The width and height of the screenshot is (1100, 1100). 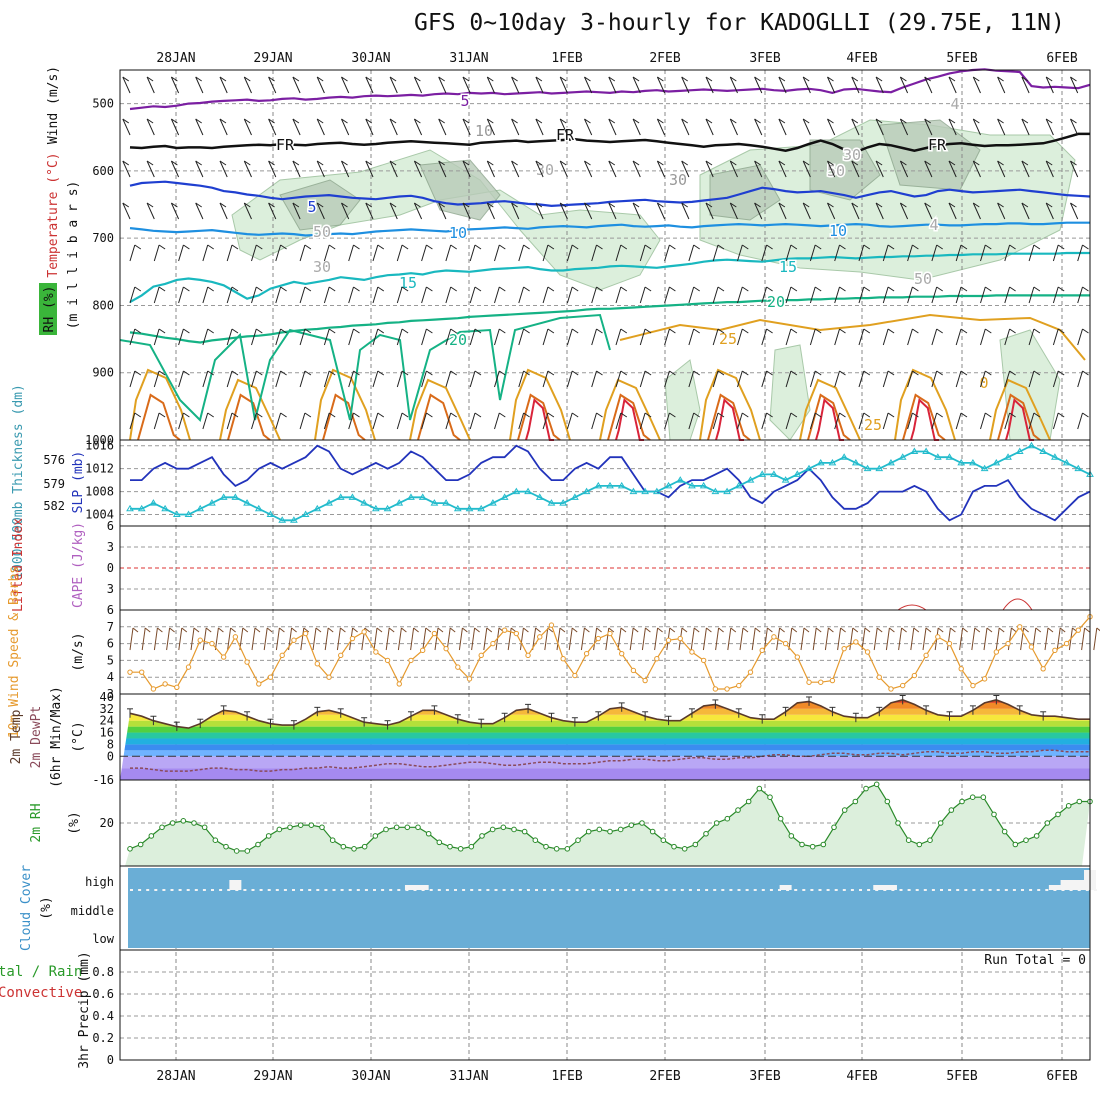 What do you see at coordinates (41, 993) in the screenshot?
I see `precip-convective-label: Convective` at bounding box center [41, 993].